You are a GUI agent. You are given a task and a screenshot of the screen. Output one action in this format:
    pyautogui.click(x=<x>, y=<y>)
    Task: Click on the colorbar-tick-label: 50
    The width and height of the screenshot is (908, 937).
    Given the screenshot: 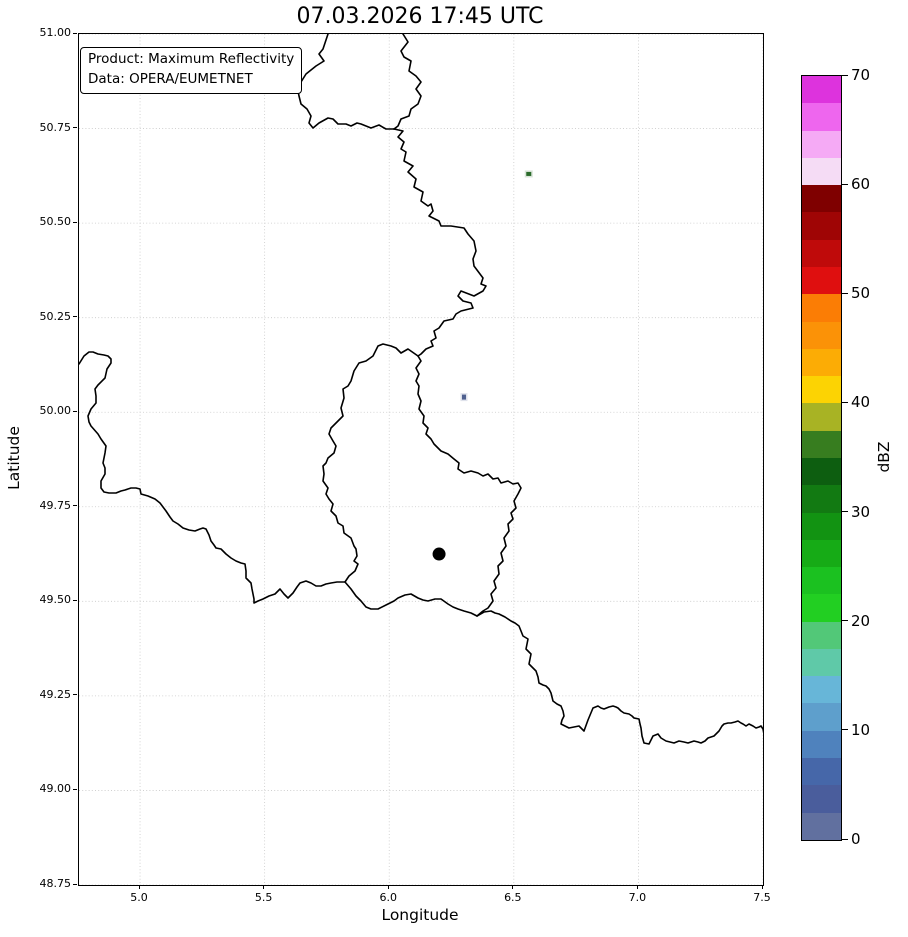 What is the action you would take?
    pyautogui.click(x=861, y=293)
    